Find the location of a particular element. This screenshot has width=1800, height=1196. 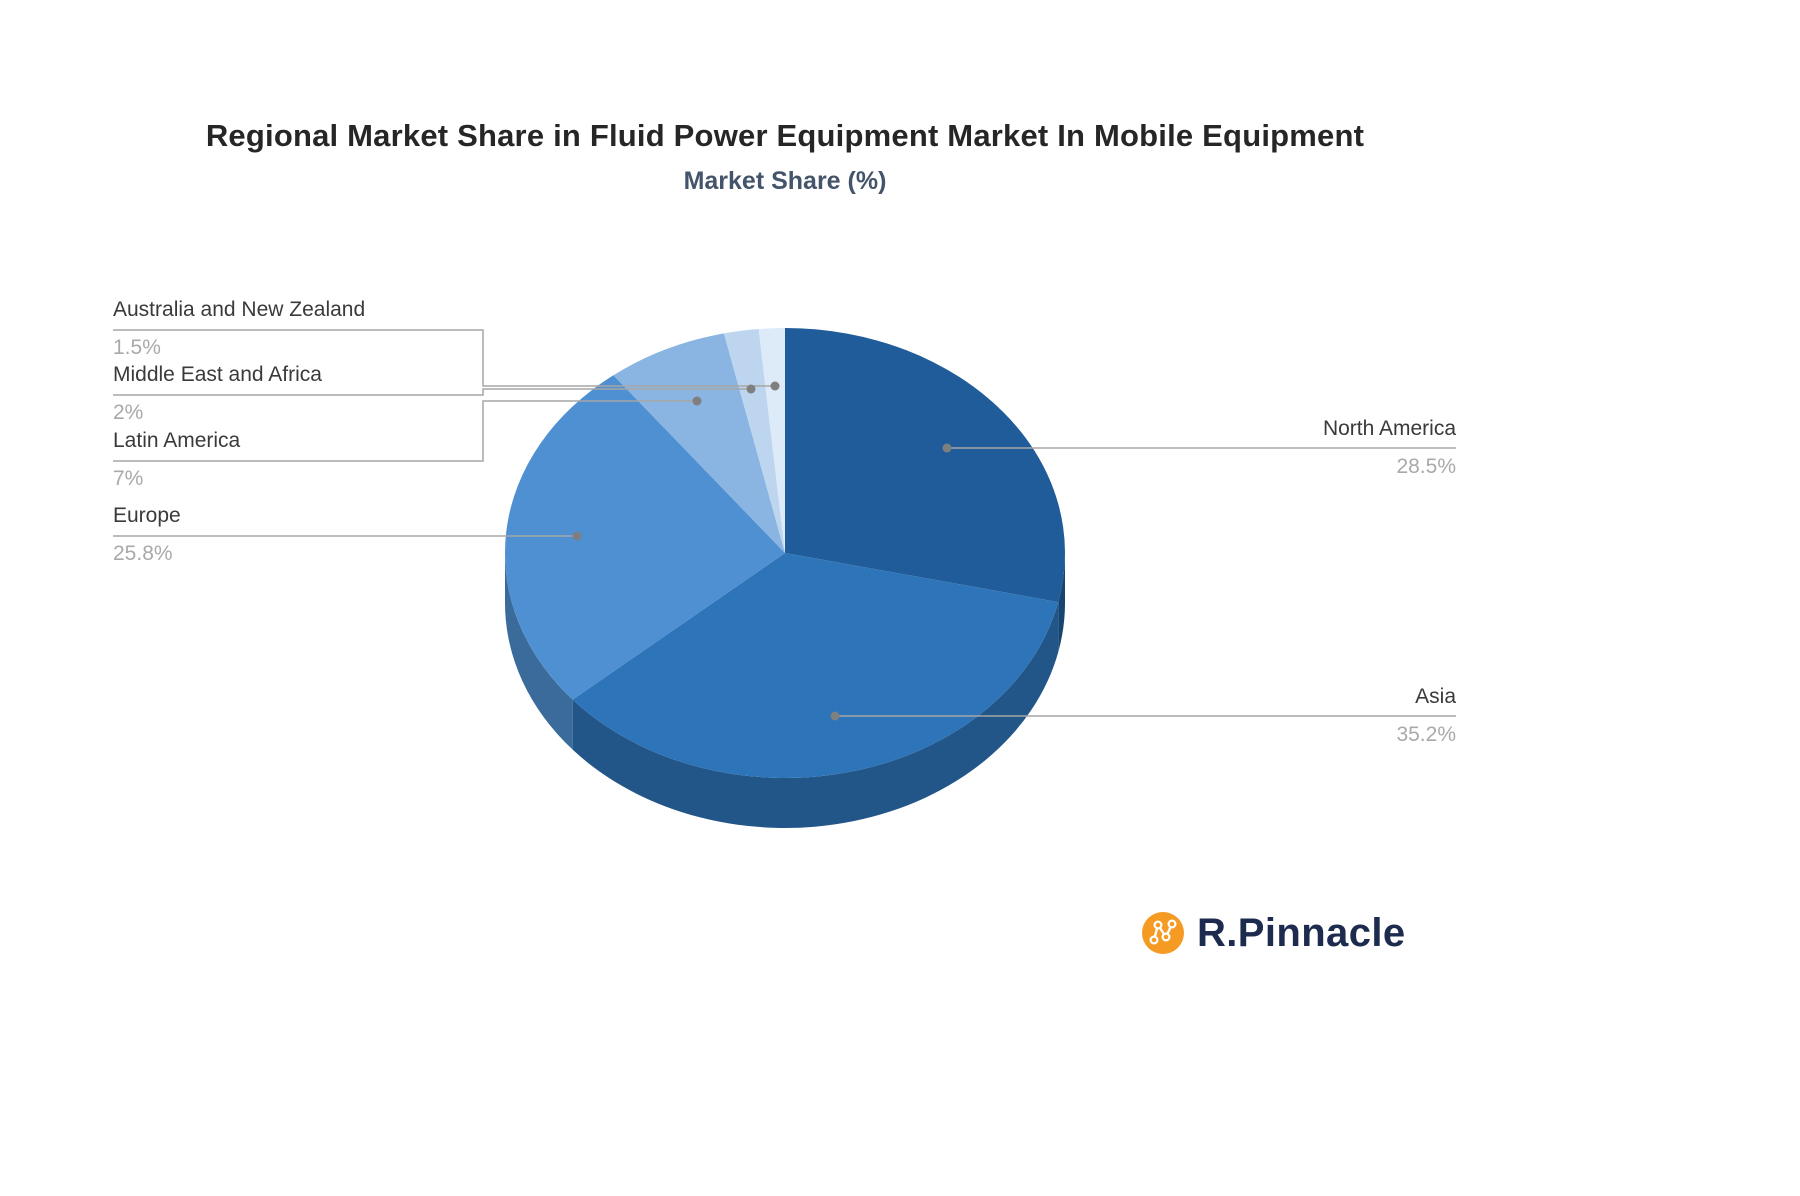

pie-slices is located at coordinates (785, 578).